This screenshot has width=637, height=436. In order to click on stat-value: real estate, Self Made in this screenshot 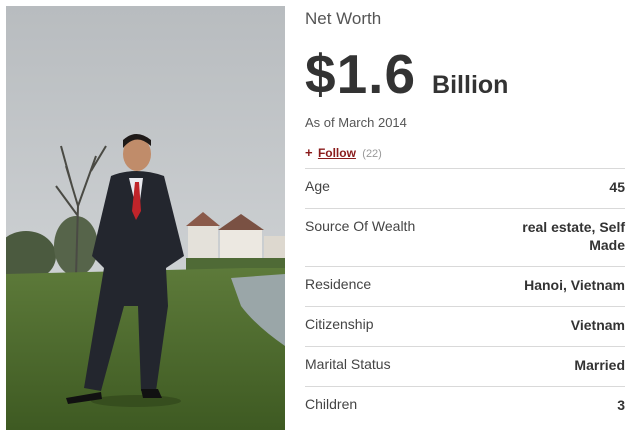, I will do `click(573, 236)`.